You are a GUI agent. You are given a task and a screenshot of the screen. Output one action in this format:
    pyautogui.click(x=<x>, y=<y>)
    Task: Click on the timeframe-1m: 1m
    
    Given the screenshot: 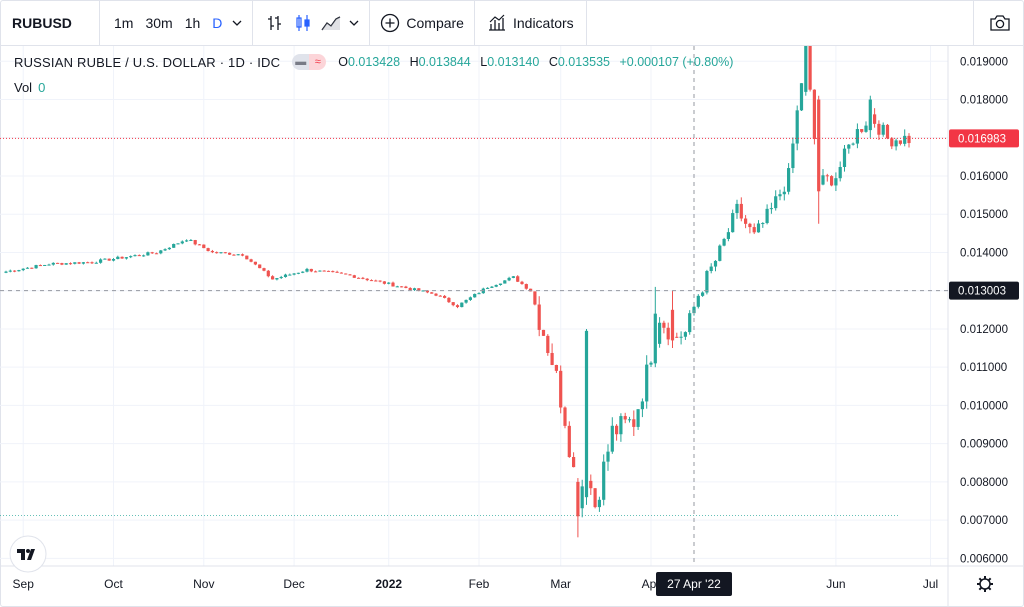 What is the action you would take?
    pyautogui.click(x=124, y=22)
    